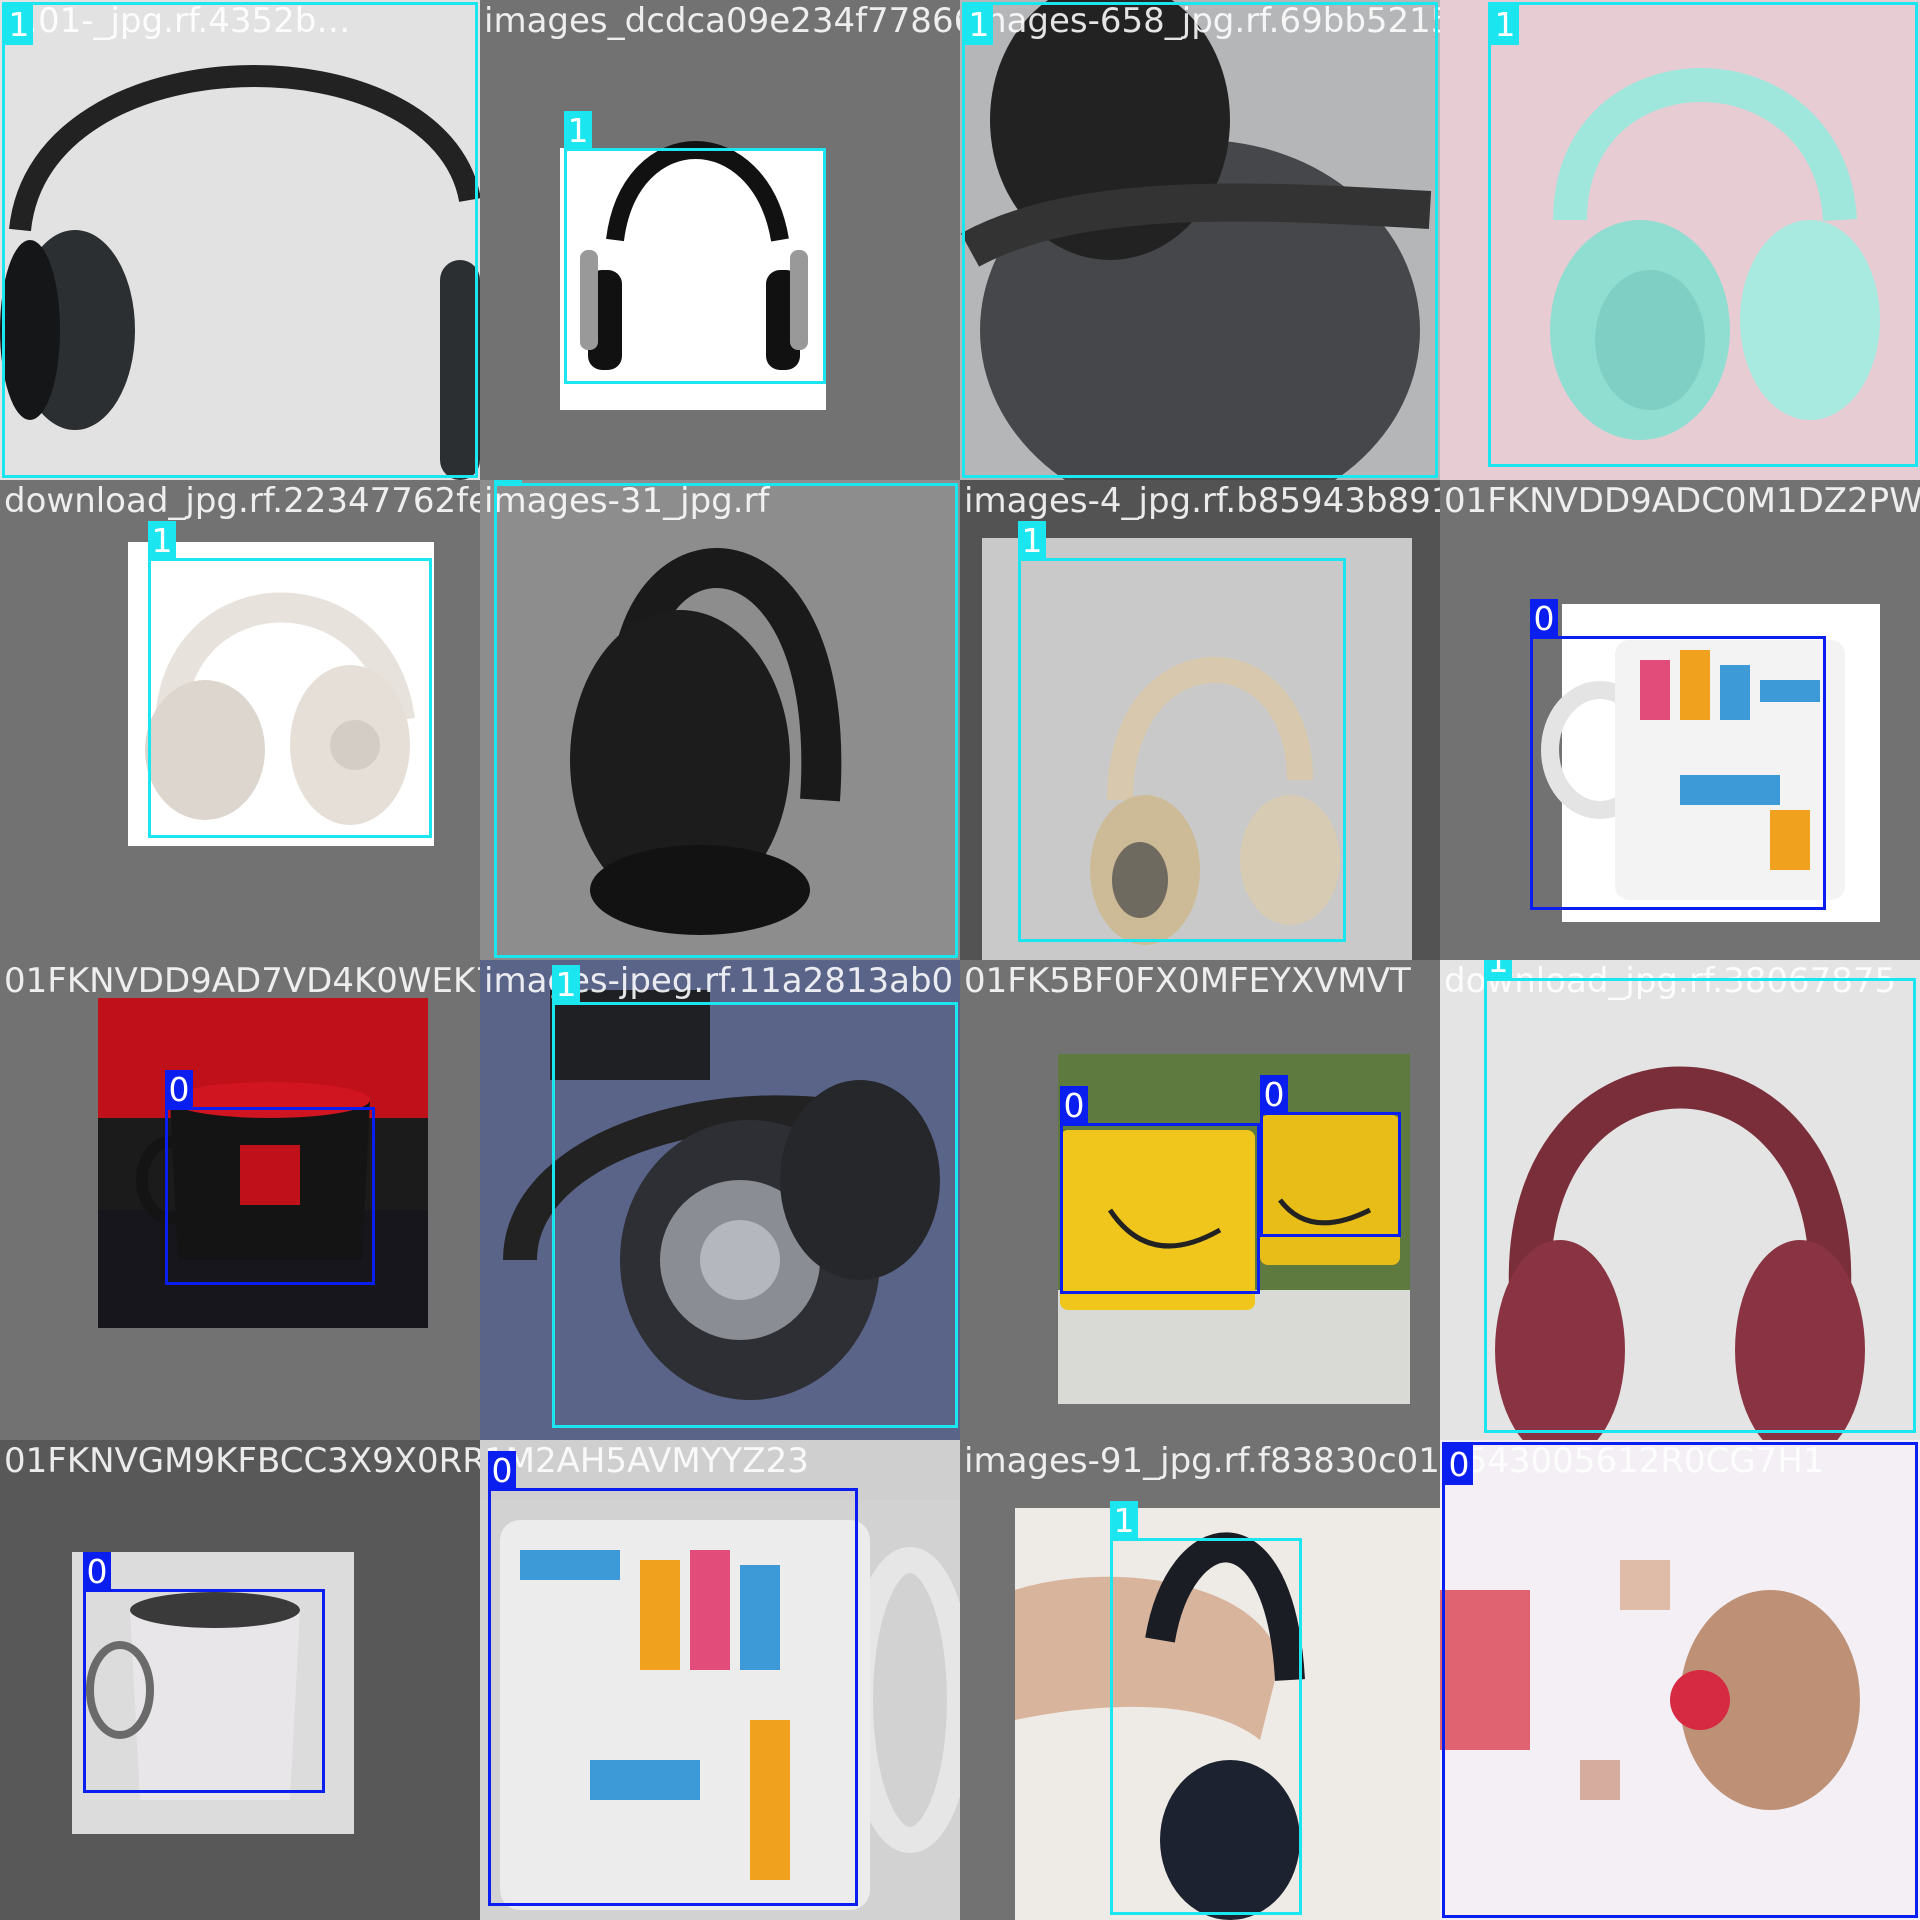 The height and width of the screenshot is (1920, 1920). I want to click on filename-label: images-4_jpg.rf.b85943b891f4K2KVK5D7GFY, so click(1202, 501).